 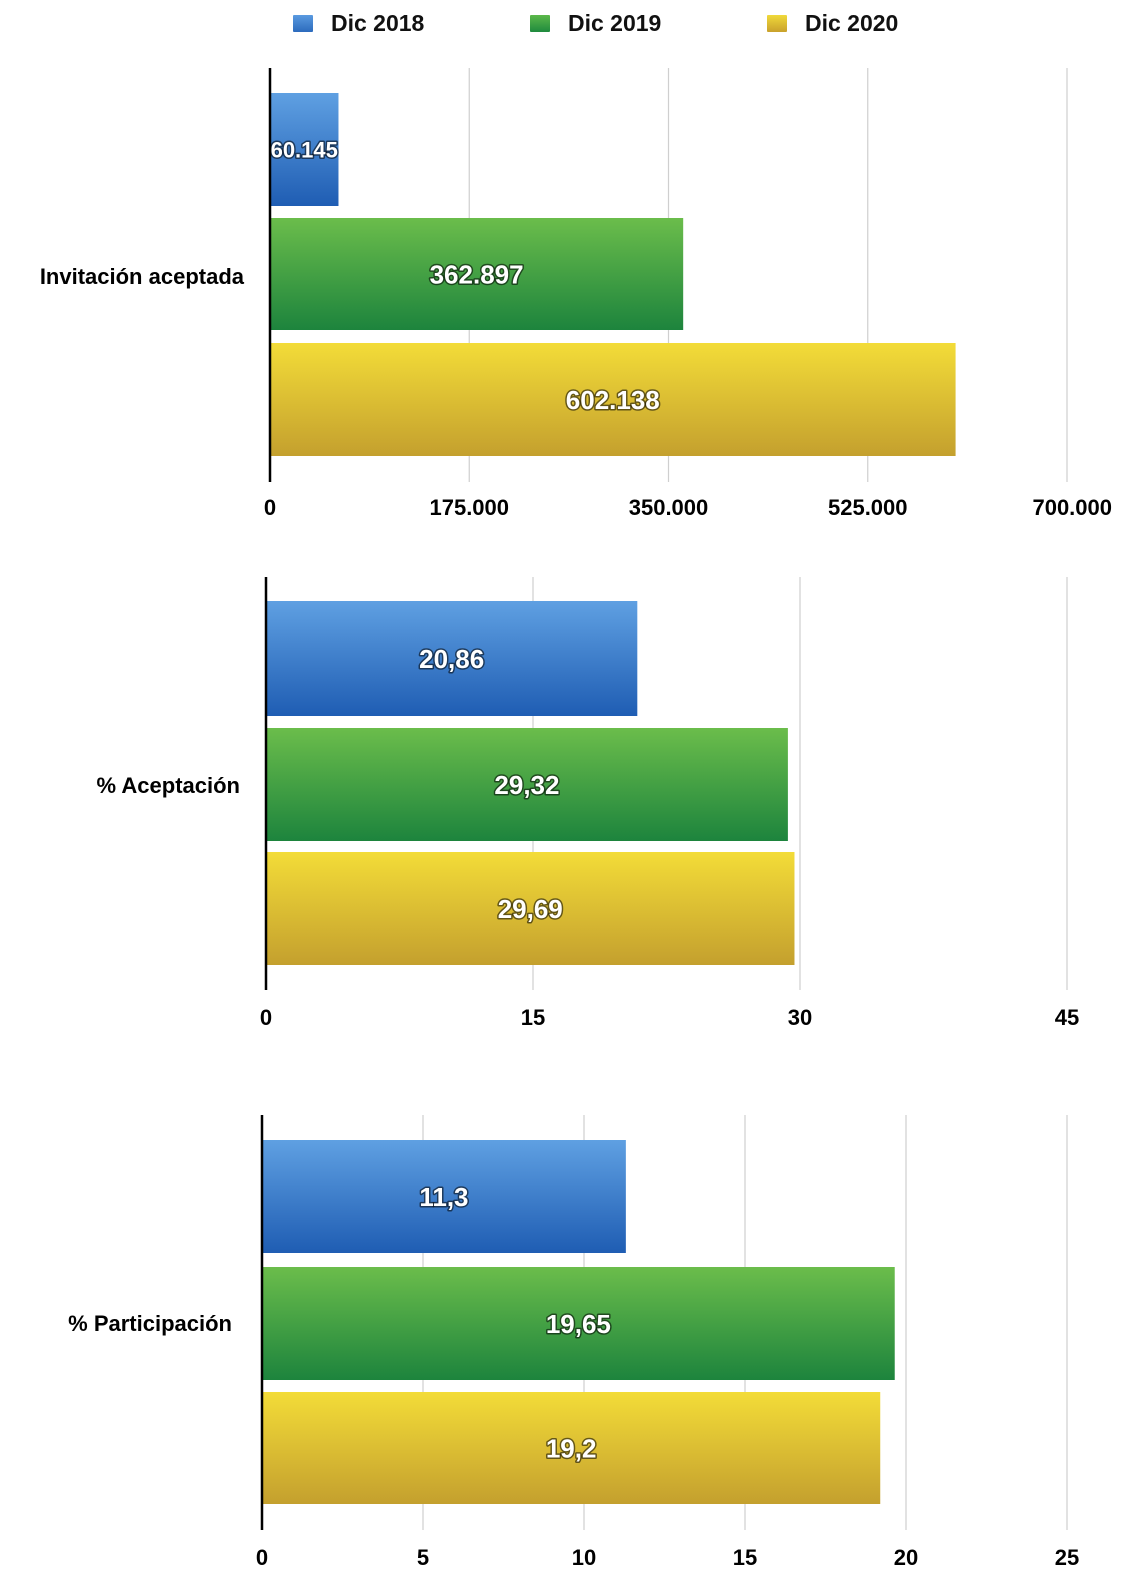 I want to click on bar-2-dic-2020, so click(x=530, y=908).